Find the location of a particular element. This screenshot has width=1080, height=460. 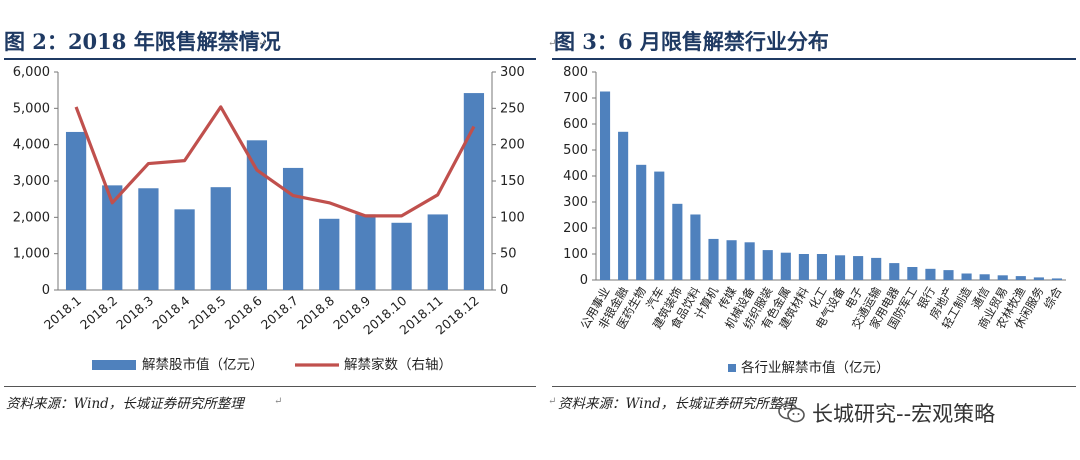

left-source-rule is located at coordinates (270, 386).